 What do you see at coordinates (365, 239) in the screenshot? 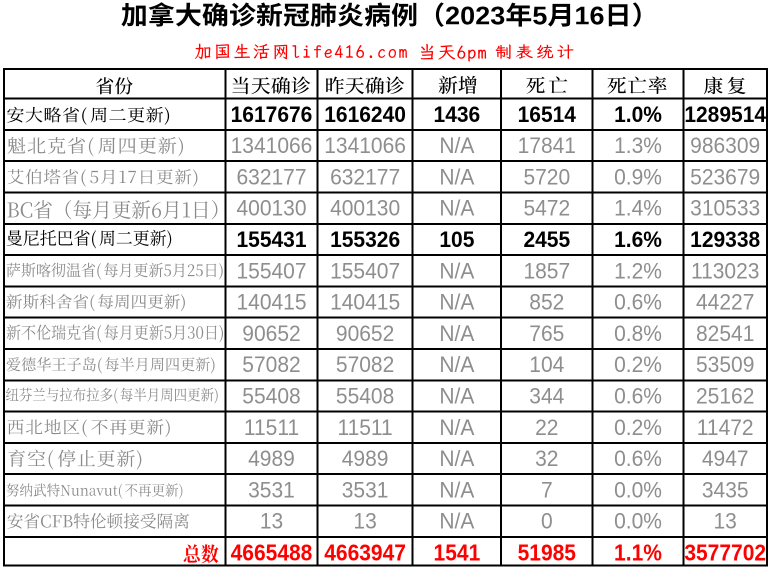
I see `svg-text: 155326` at bounding box center [365, 239].